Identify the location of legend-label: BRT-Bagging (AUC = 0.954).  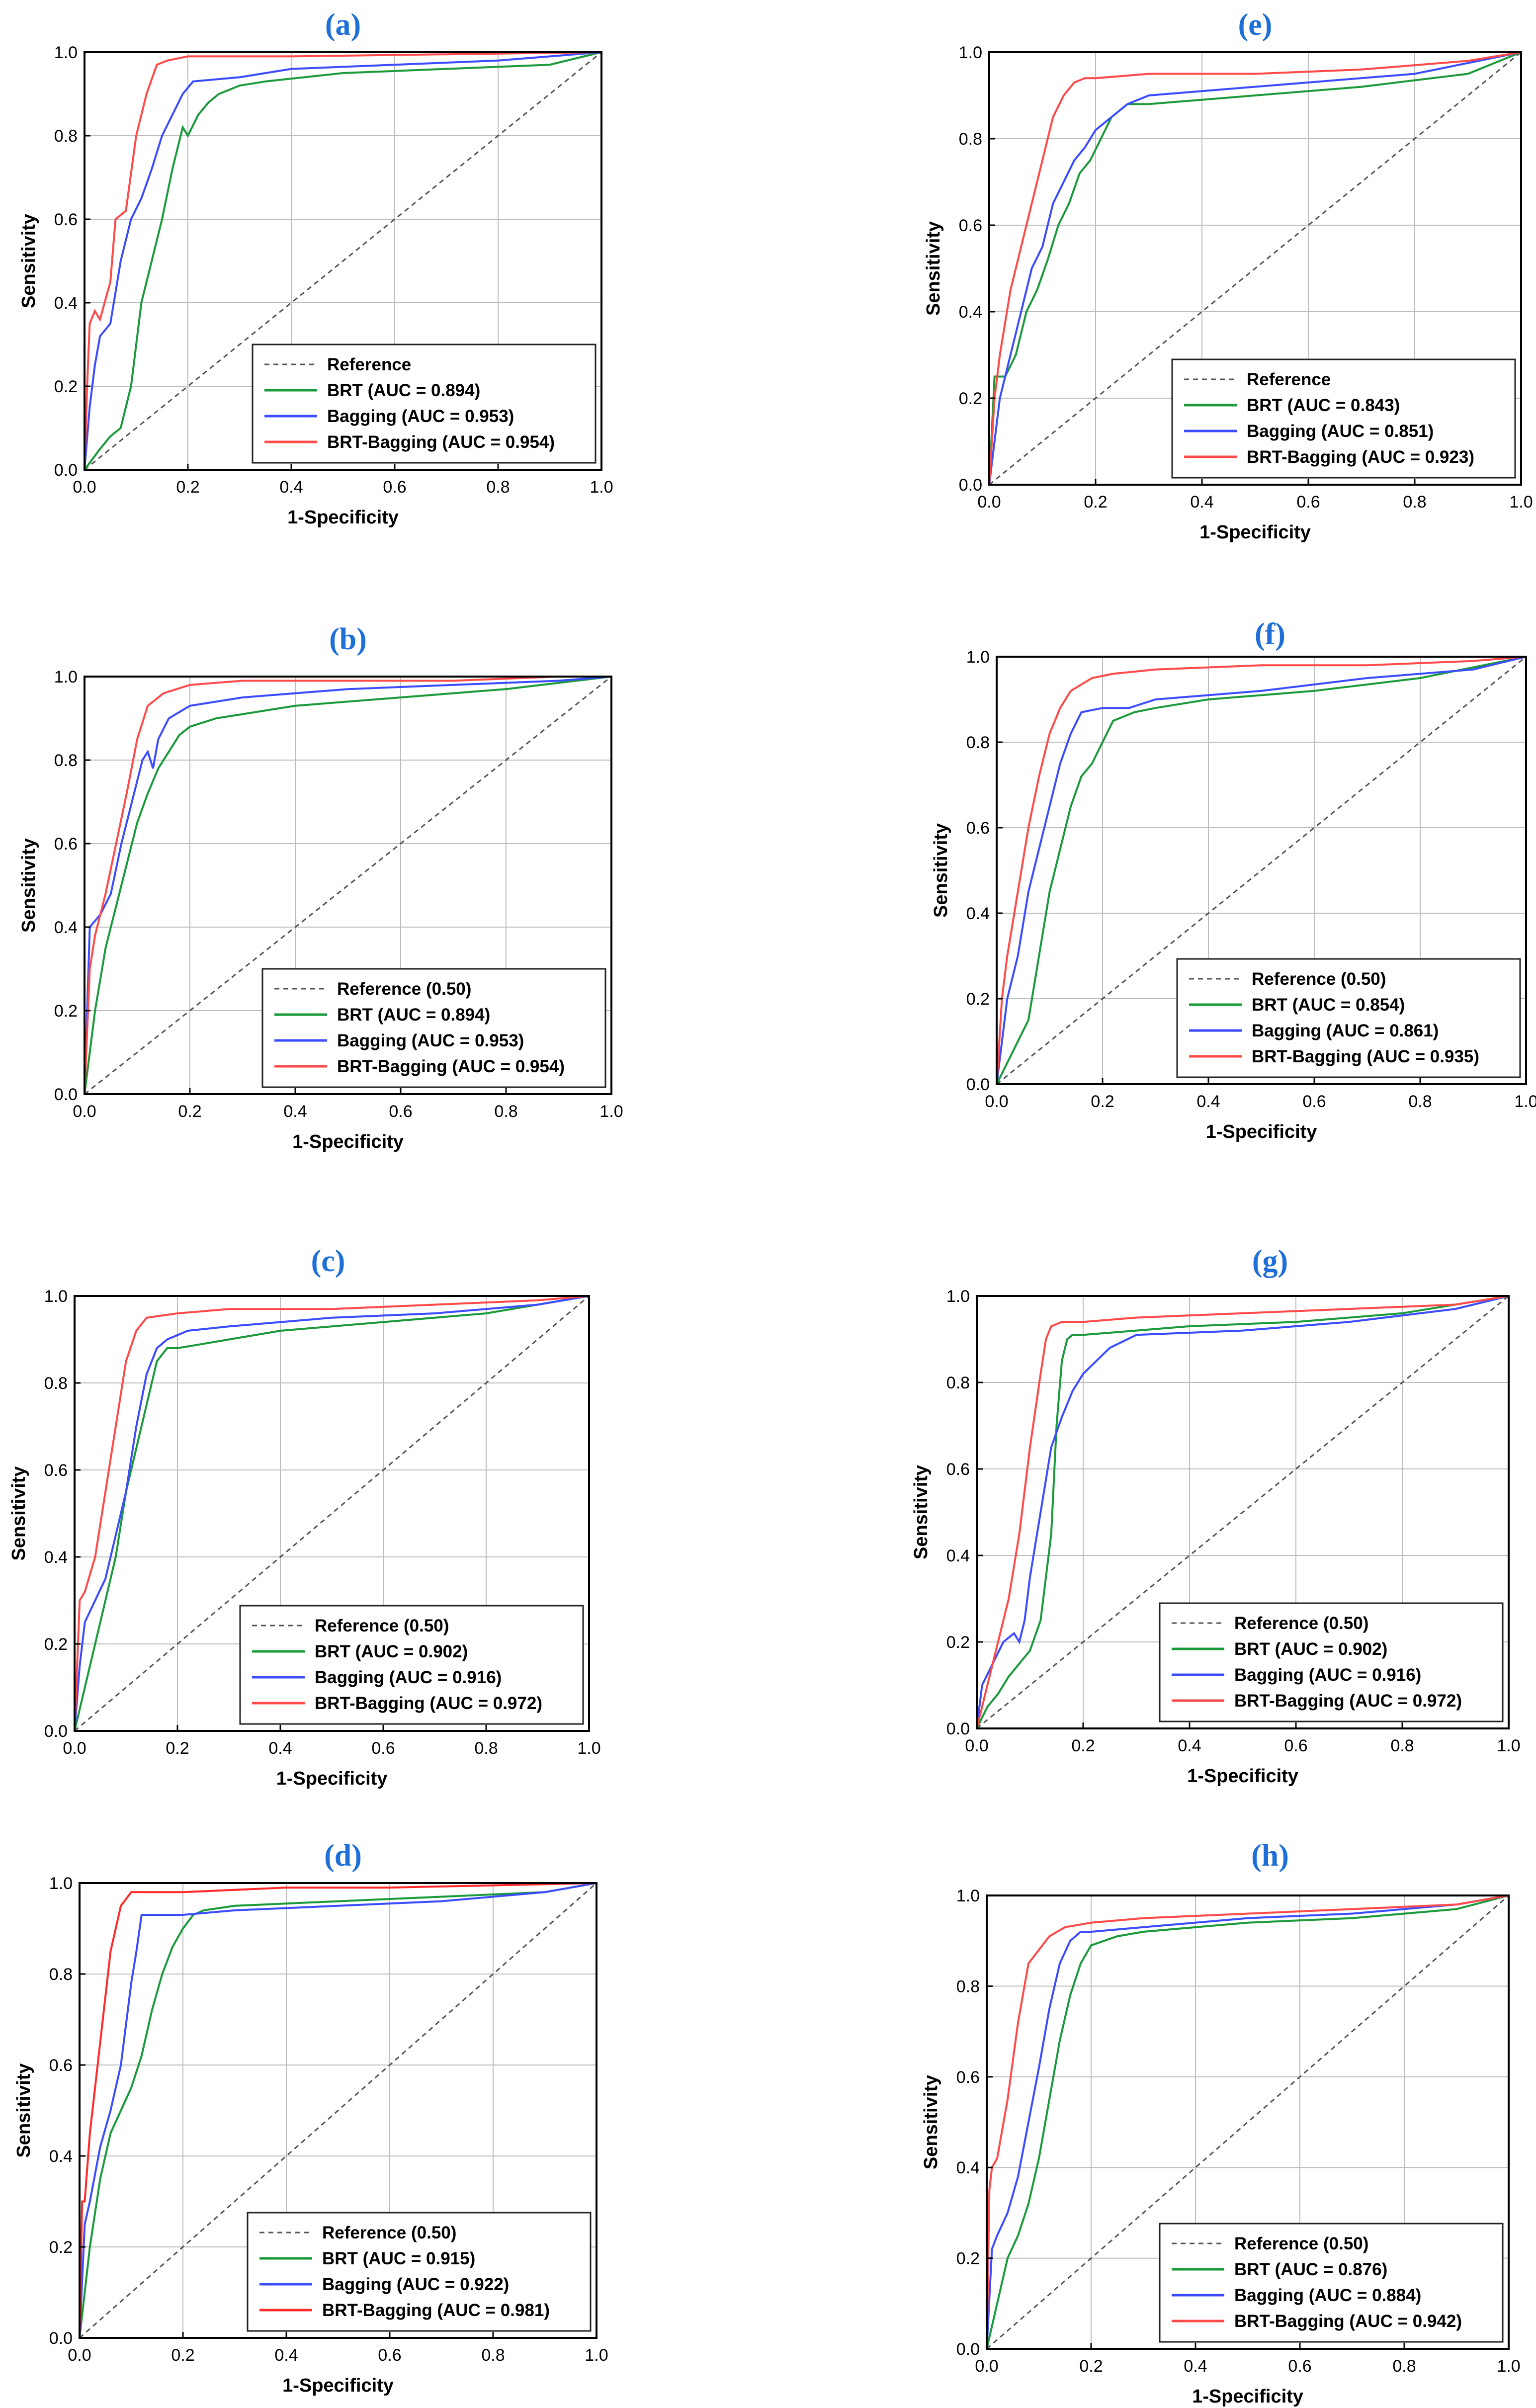
(451, 1066).